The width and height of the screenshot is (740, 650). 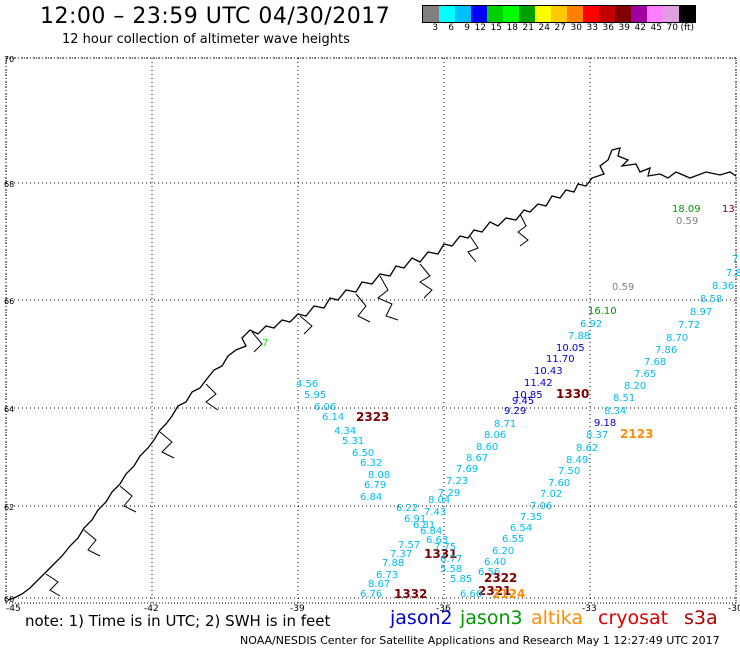 I want to click on wave-height-label: 7.37, so click(x=401, y=554).